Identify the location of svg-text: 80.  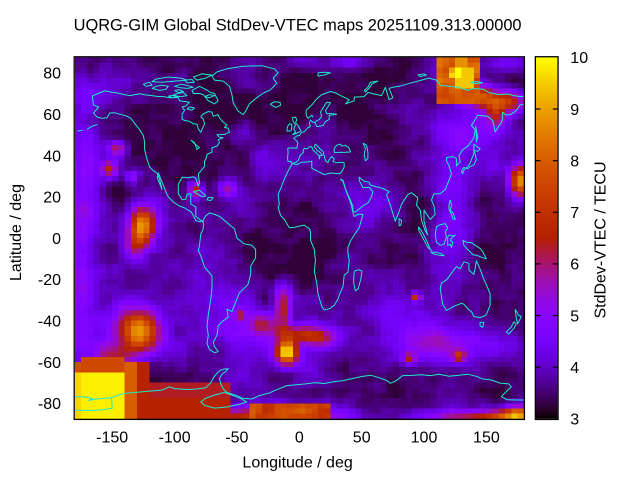
(52, 74).